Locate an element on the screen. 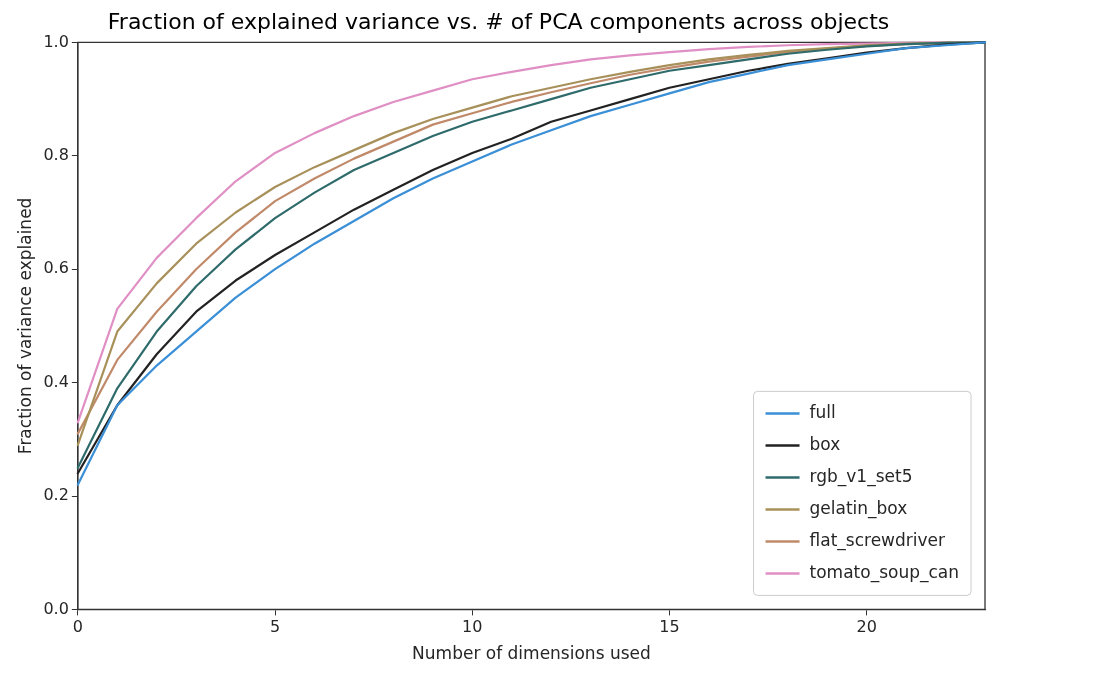 This screenshot has height=681, width=1103. legend-label: gelatin_box is located at coordinates (858, 508).